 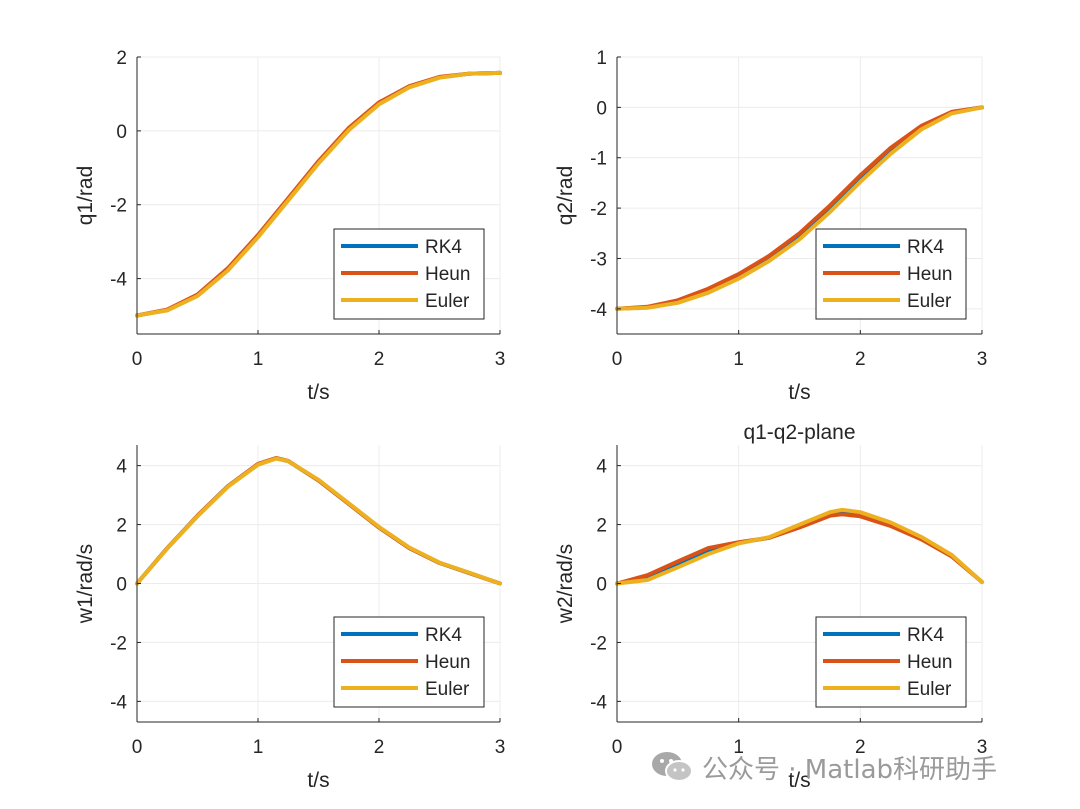 I want to click on wechat-icon, so click(x=672, y=767).